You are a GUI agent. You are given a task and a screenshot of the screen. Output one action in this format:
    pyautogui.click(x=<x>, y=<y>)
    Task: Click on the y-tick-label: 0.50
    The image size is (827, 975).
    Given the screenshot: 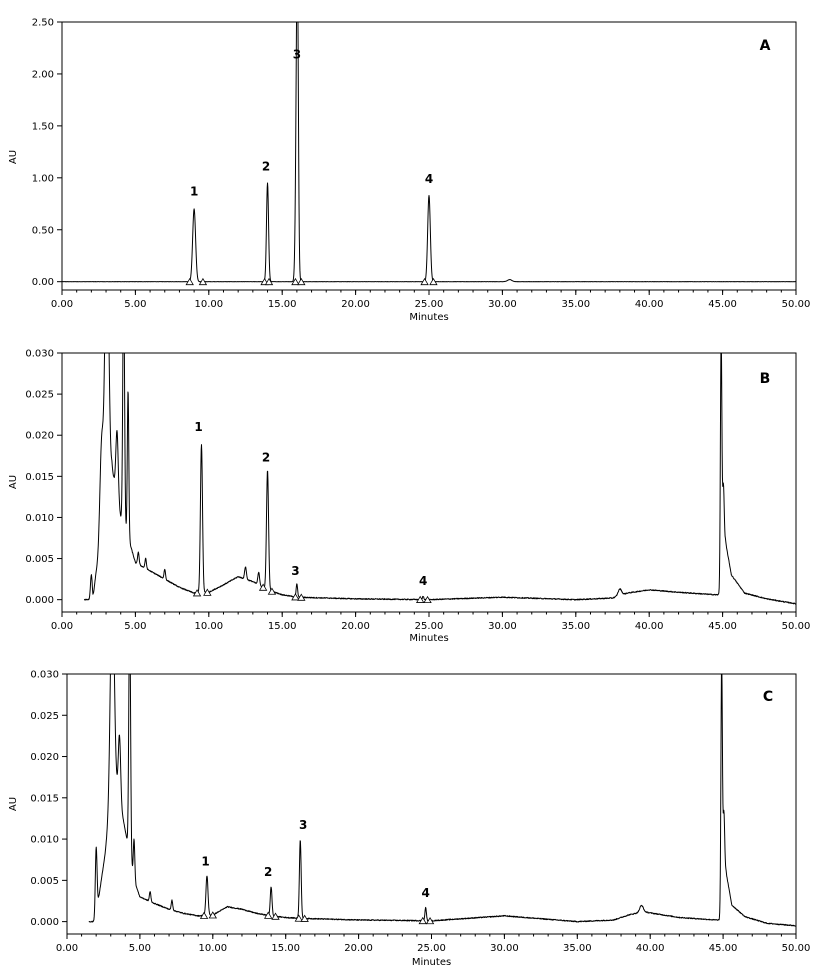 What is the action you would take?
    pyautogui.click(x=43, y=230)
    